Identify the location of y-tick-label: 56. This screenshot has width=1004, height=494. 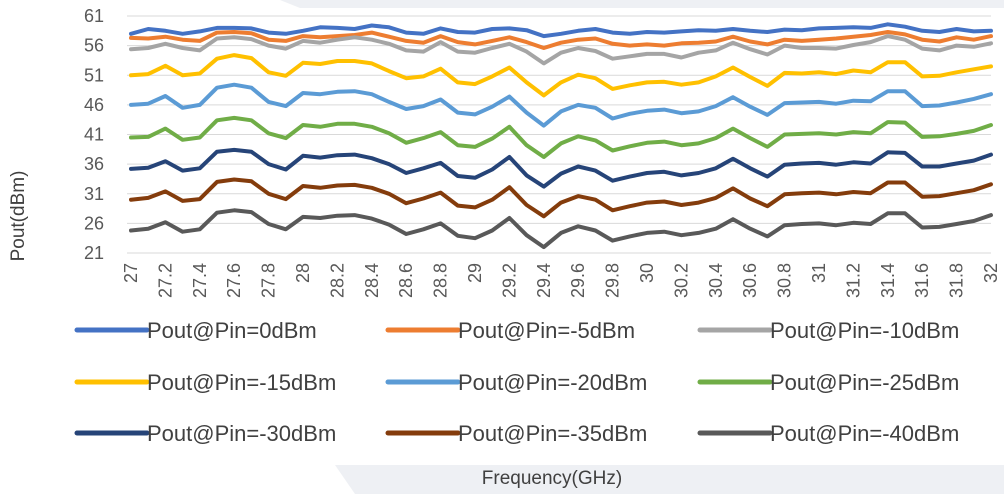
(94, 46).